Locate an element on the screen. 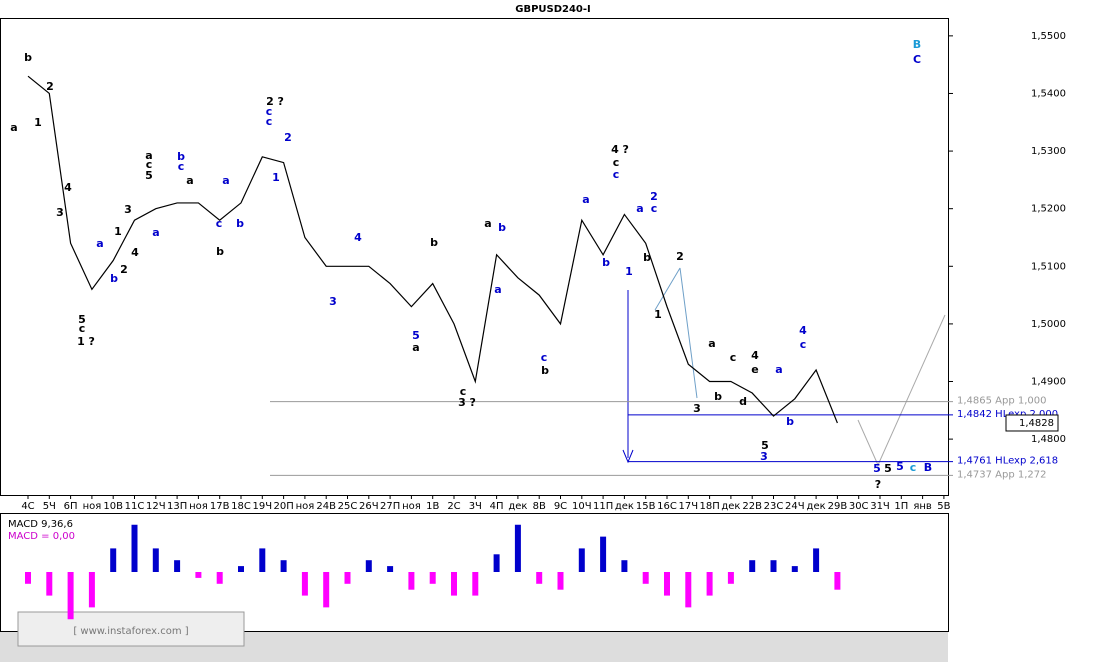  x-tick-label: янв is located at coordinates (922, 506).